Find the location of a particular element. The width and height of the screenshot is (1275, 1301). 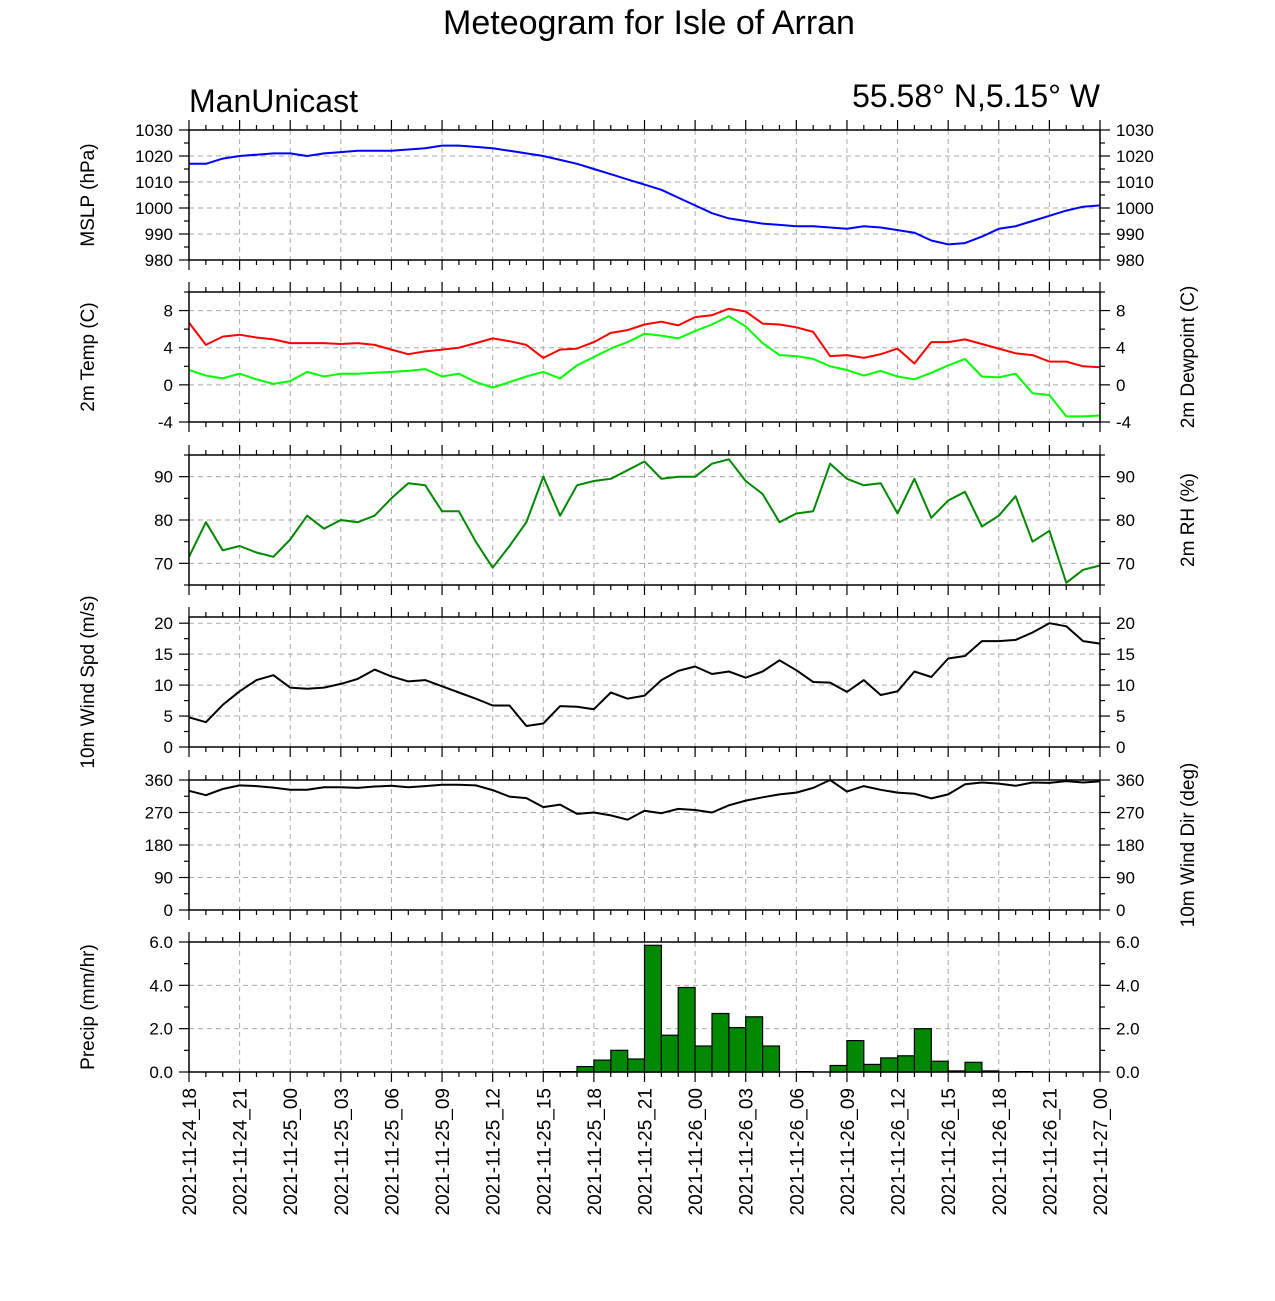

y-tick-label-right: 270 is located at coordinates (1130, 813).